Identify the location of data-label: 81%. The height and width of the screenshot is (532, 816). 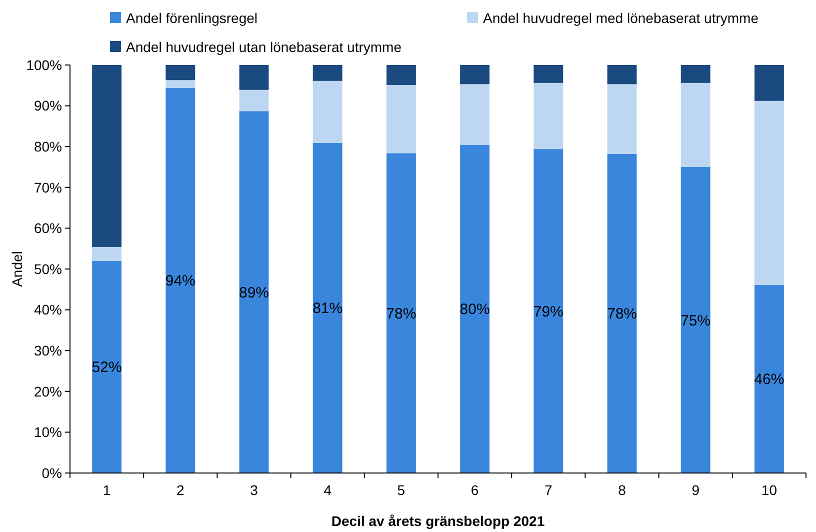
(327, 309).